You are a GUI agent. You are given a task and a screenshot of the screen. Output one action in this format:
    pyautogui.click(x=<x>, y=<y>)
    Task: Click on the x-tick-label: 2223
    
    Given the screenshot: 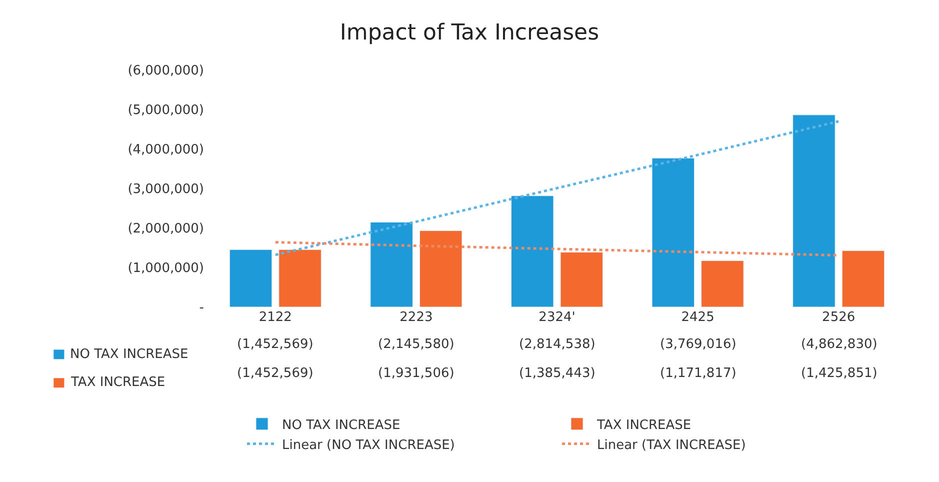 What is the action you would take?
    pyautogui.click(x=416, y=317)
    